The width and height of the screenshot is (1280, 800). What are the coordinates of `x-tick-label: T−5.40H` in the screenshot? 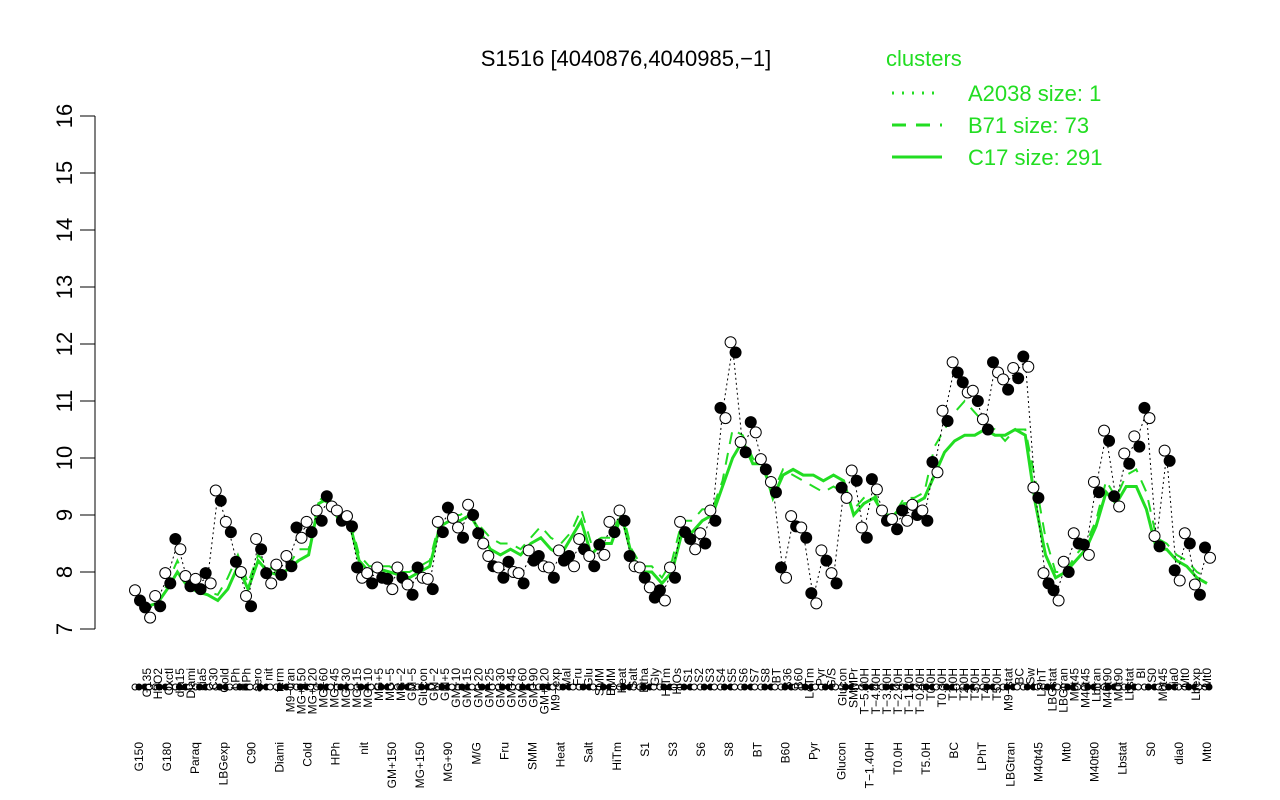 It's located at (865, 691).